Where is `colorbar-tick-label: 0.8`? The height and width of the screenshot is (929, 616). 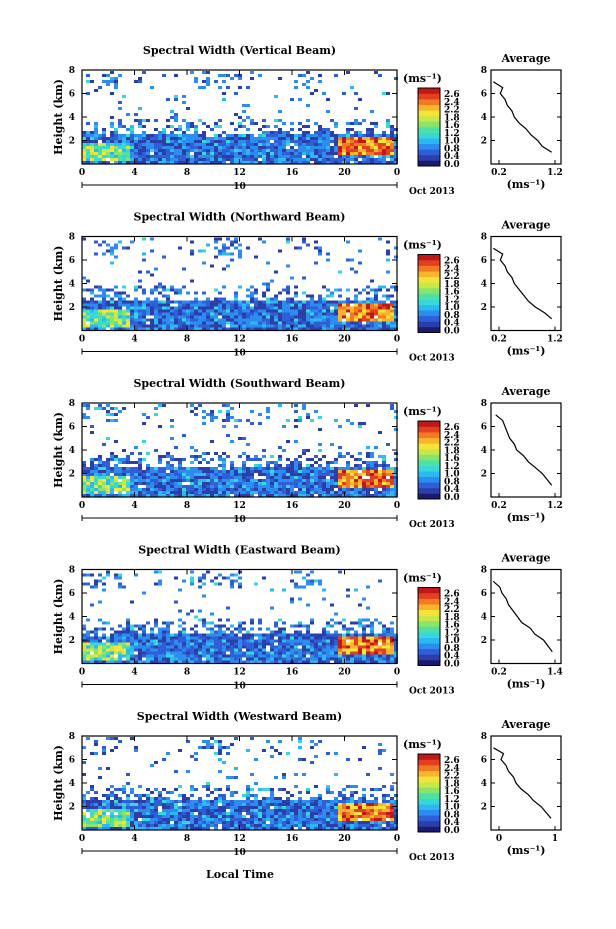 colorbar-tick-label: 0.8 is located at coordinates (452, 316).